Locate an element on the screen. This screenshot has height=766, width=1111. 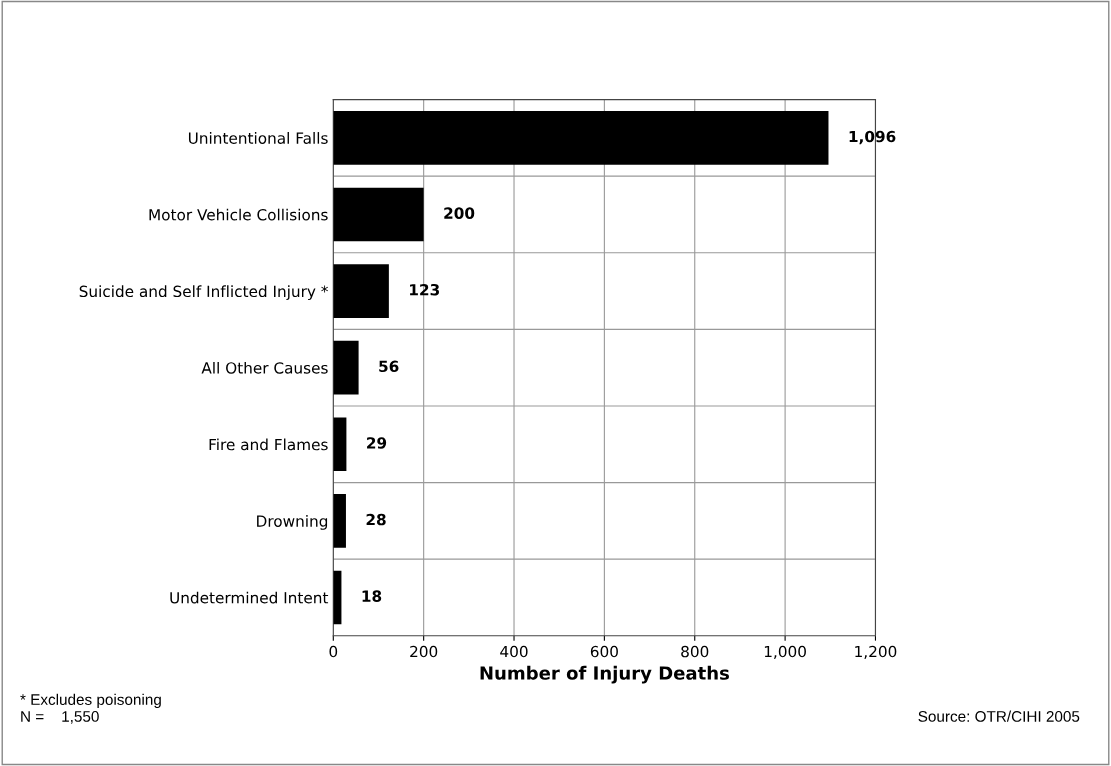
data-label: 123 is located at coordinates (424, 289).